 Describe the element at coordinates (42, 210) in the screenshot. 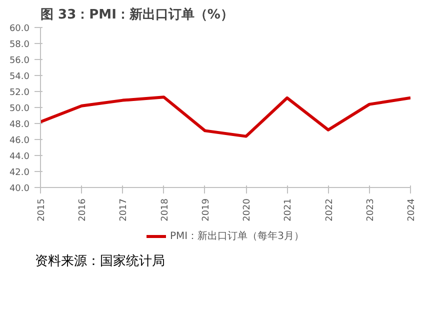

I see `x-tick-label: 2015` at that location.